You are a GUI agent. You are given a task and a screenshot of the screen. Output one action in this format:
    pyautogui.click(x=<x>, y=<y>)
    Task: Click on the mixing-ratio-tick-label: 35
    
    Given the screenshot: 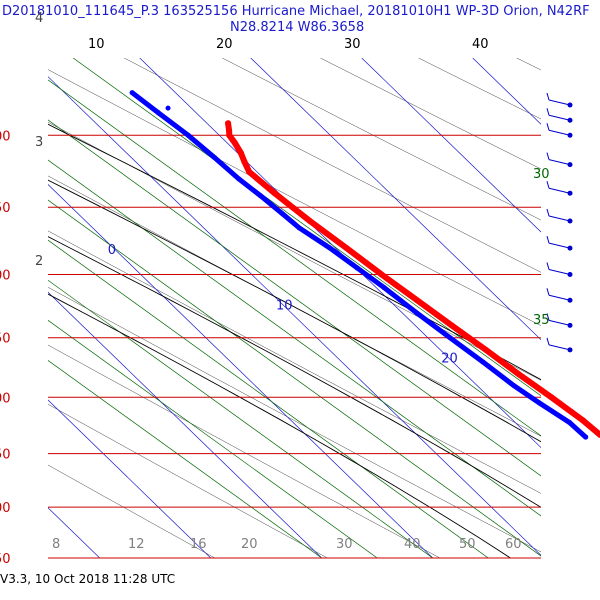 What is the action you would take?
    pyautogui.click(x=541, y=320)
    